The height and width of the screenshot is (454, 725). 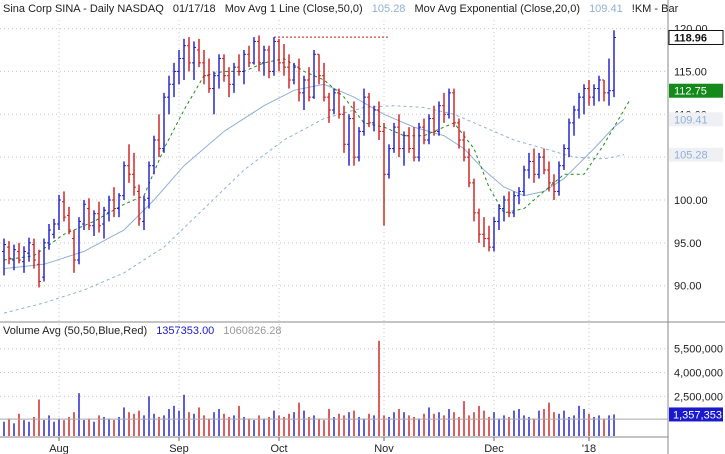 I want to click on date-label: 01/17/18, so click(x=194, y=9).